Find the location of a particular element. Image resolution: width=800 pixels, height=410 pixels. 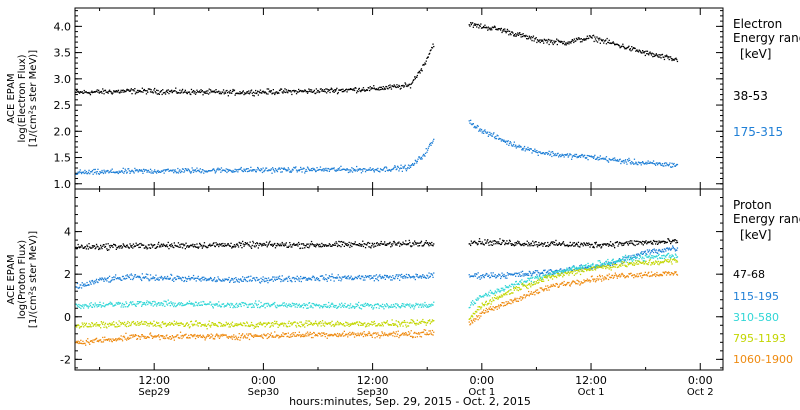

legend-title: Proton is located at coordinates (752, 205).